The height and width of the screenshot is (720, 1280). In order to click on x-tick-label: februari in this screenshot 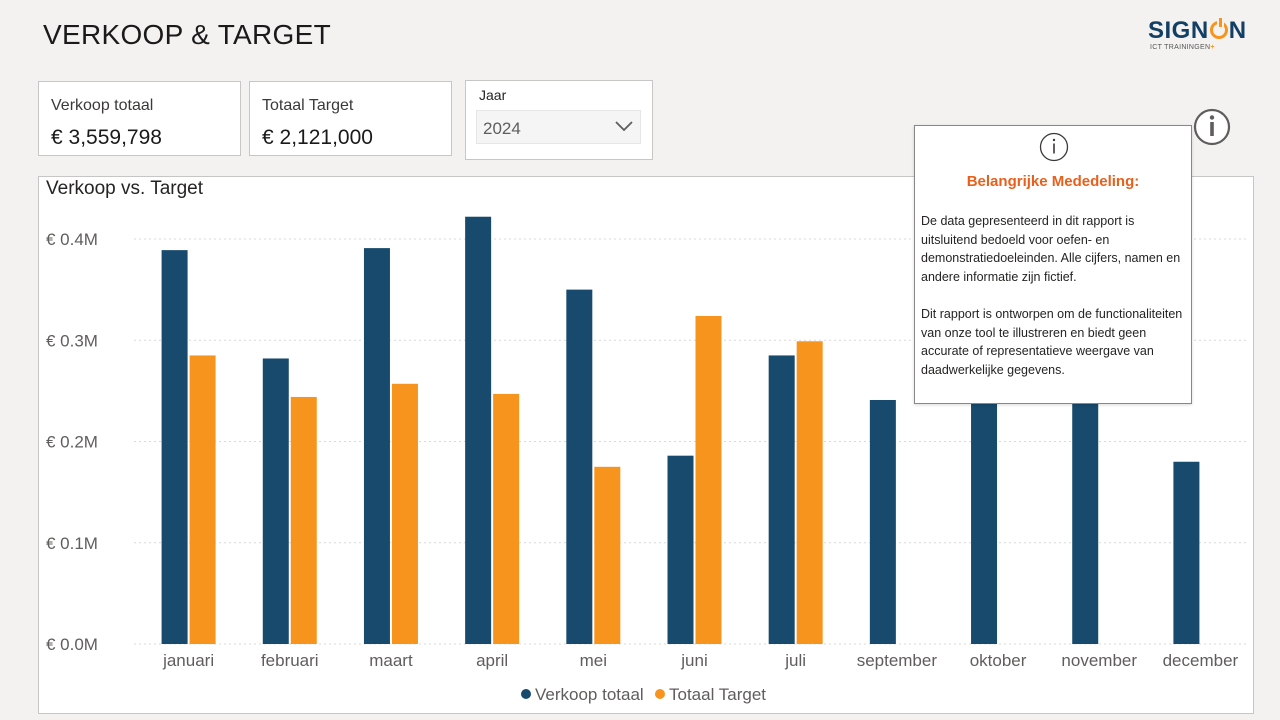, I will do `click(290, 660)`.